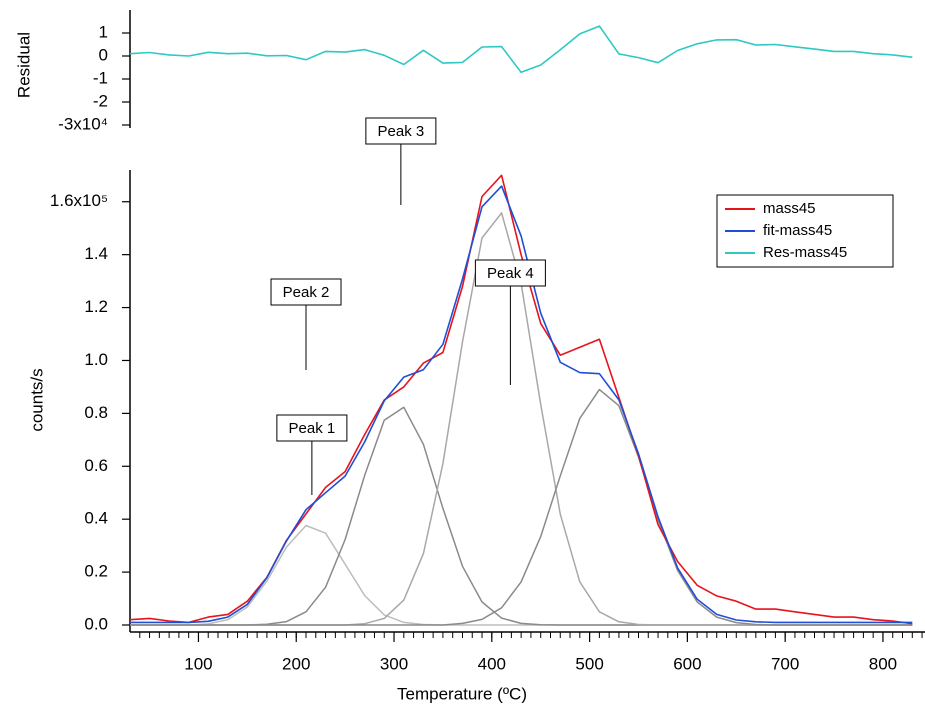 The height and width of the screenshot is (712, 925). Describe the element at coordinates (198, 663) in the screenshot. I see `x-tick-label: 100` at that location.